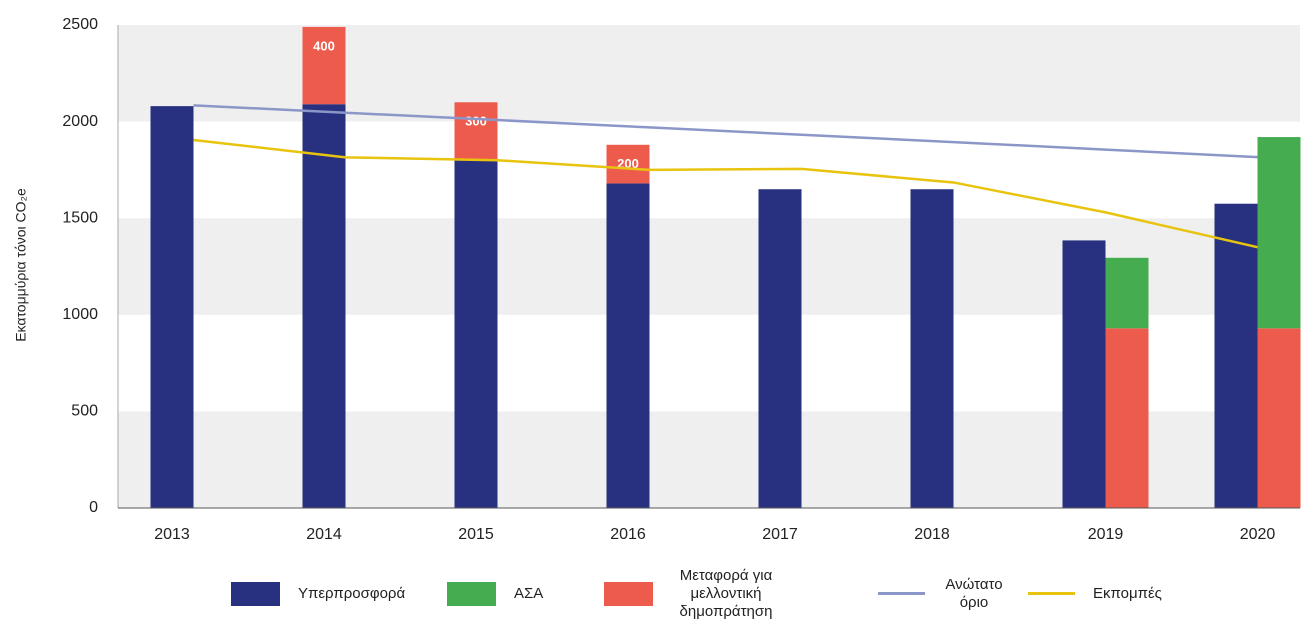 This screenshot has width=1309, height=627. I want to click on data-label: 400, so click(324, 45).